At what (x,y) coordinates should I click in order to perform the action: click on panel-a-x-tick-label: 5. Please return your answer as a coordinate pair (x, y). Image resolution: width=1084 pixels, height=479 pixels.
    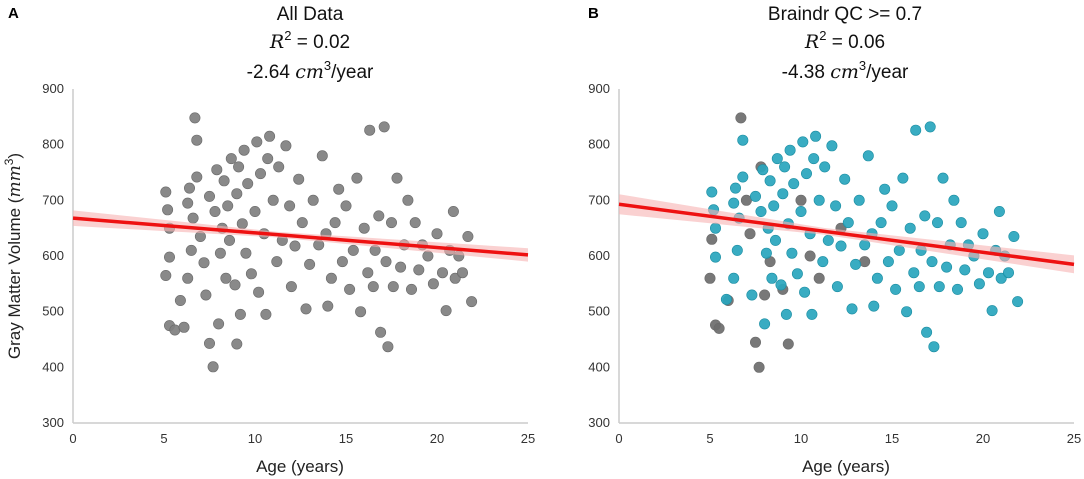
    Looking at the image, I should click on (163, 438).